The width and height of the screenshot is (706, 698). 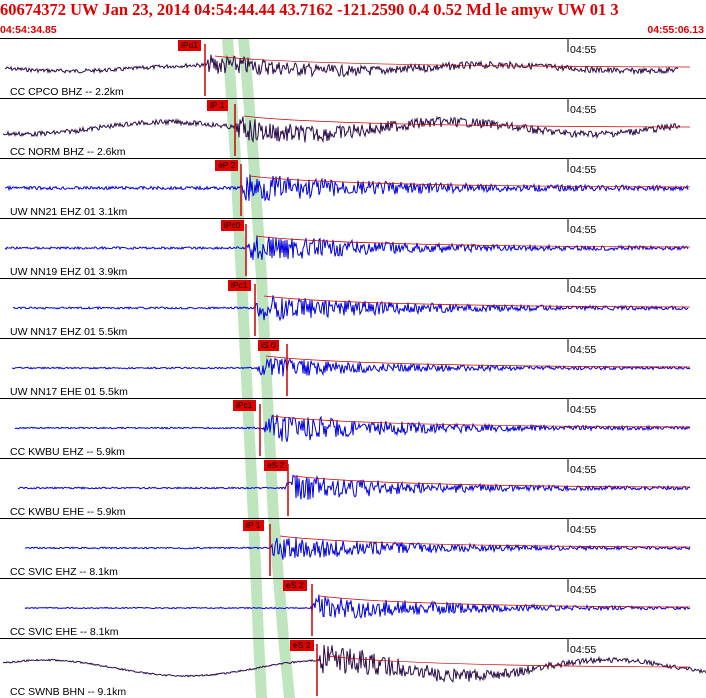 I want to click on window-end-time: 04:55:06.13, so click(x=675, y=30).